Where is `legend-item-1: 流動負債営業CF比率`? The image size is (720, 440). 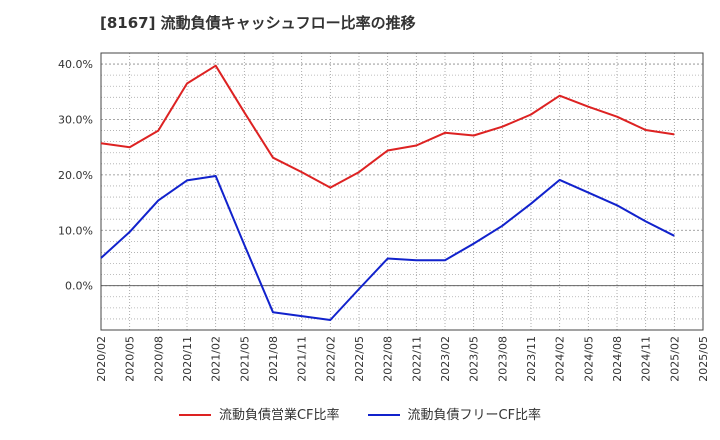
legend-item-1: 流動負債営業CF比率 is located at coordinates (259, 413).